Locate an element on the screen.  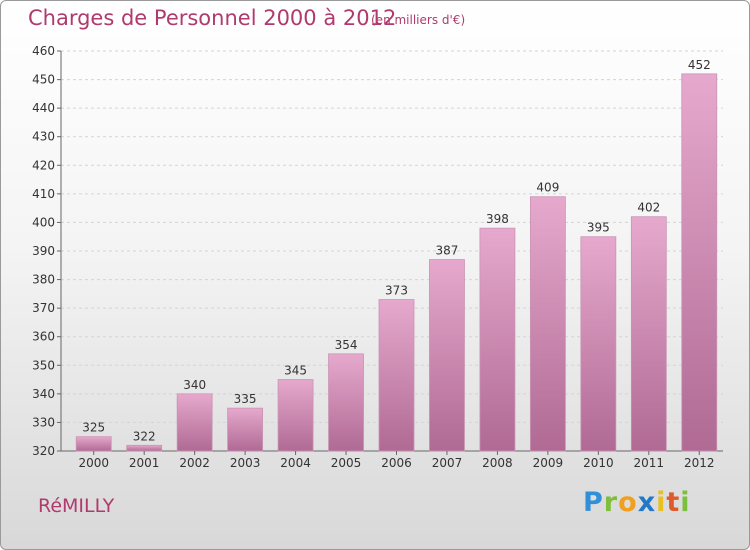
data-label: 354 is located at coordinates (346, 345).